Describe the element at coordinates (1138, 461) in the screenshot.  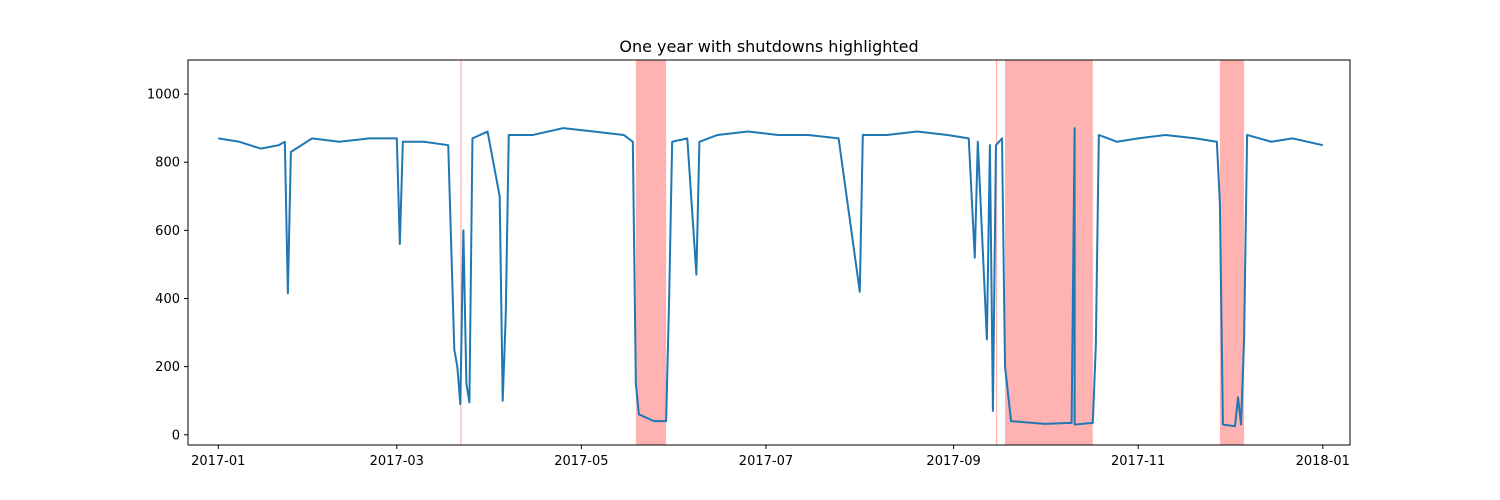
I see `x-tick-label-6: 2017-11` at that location.